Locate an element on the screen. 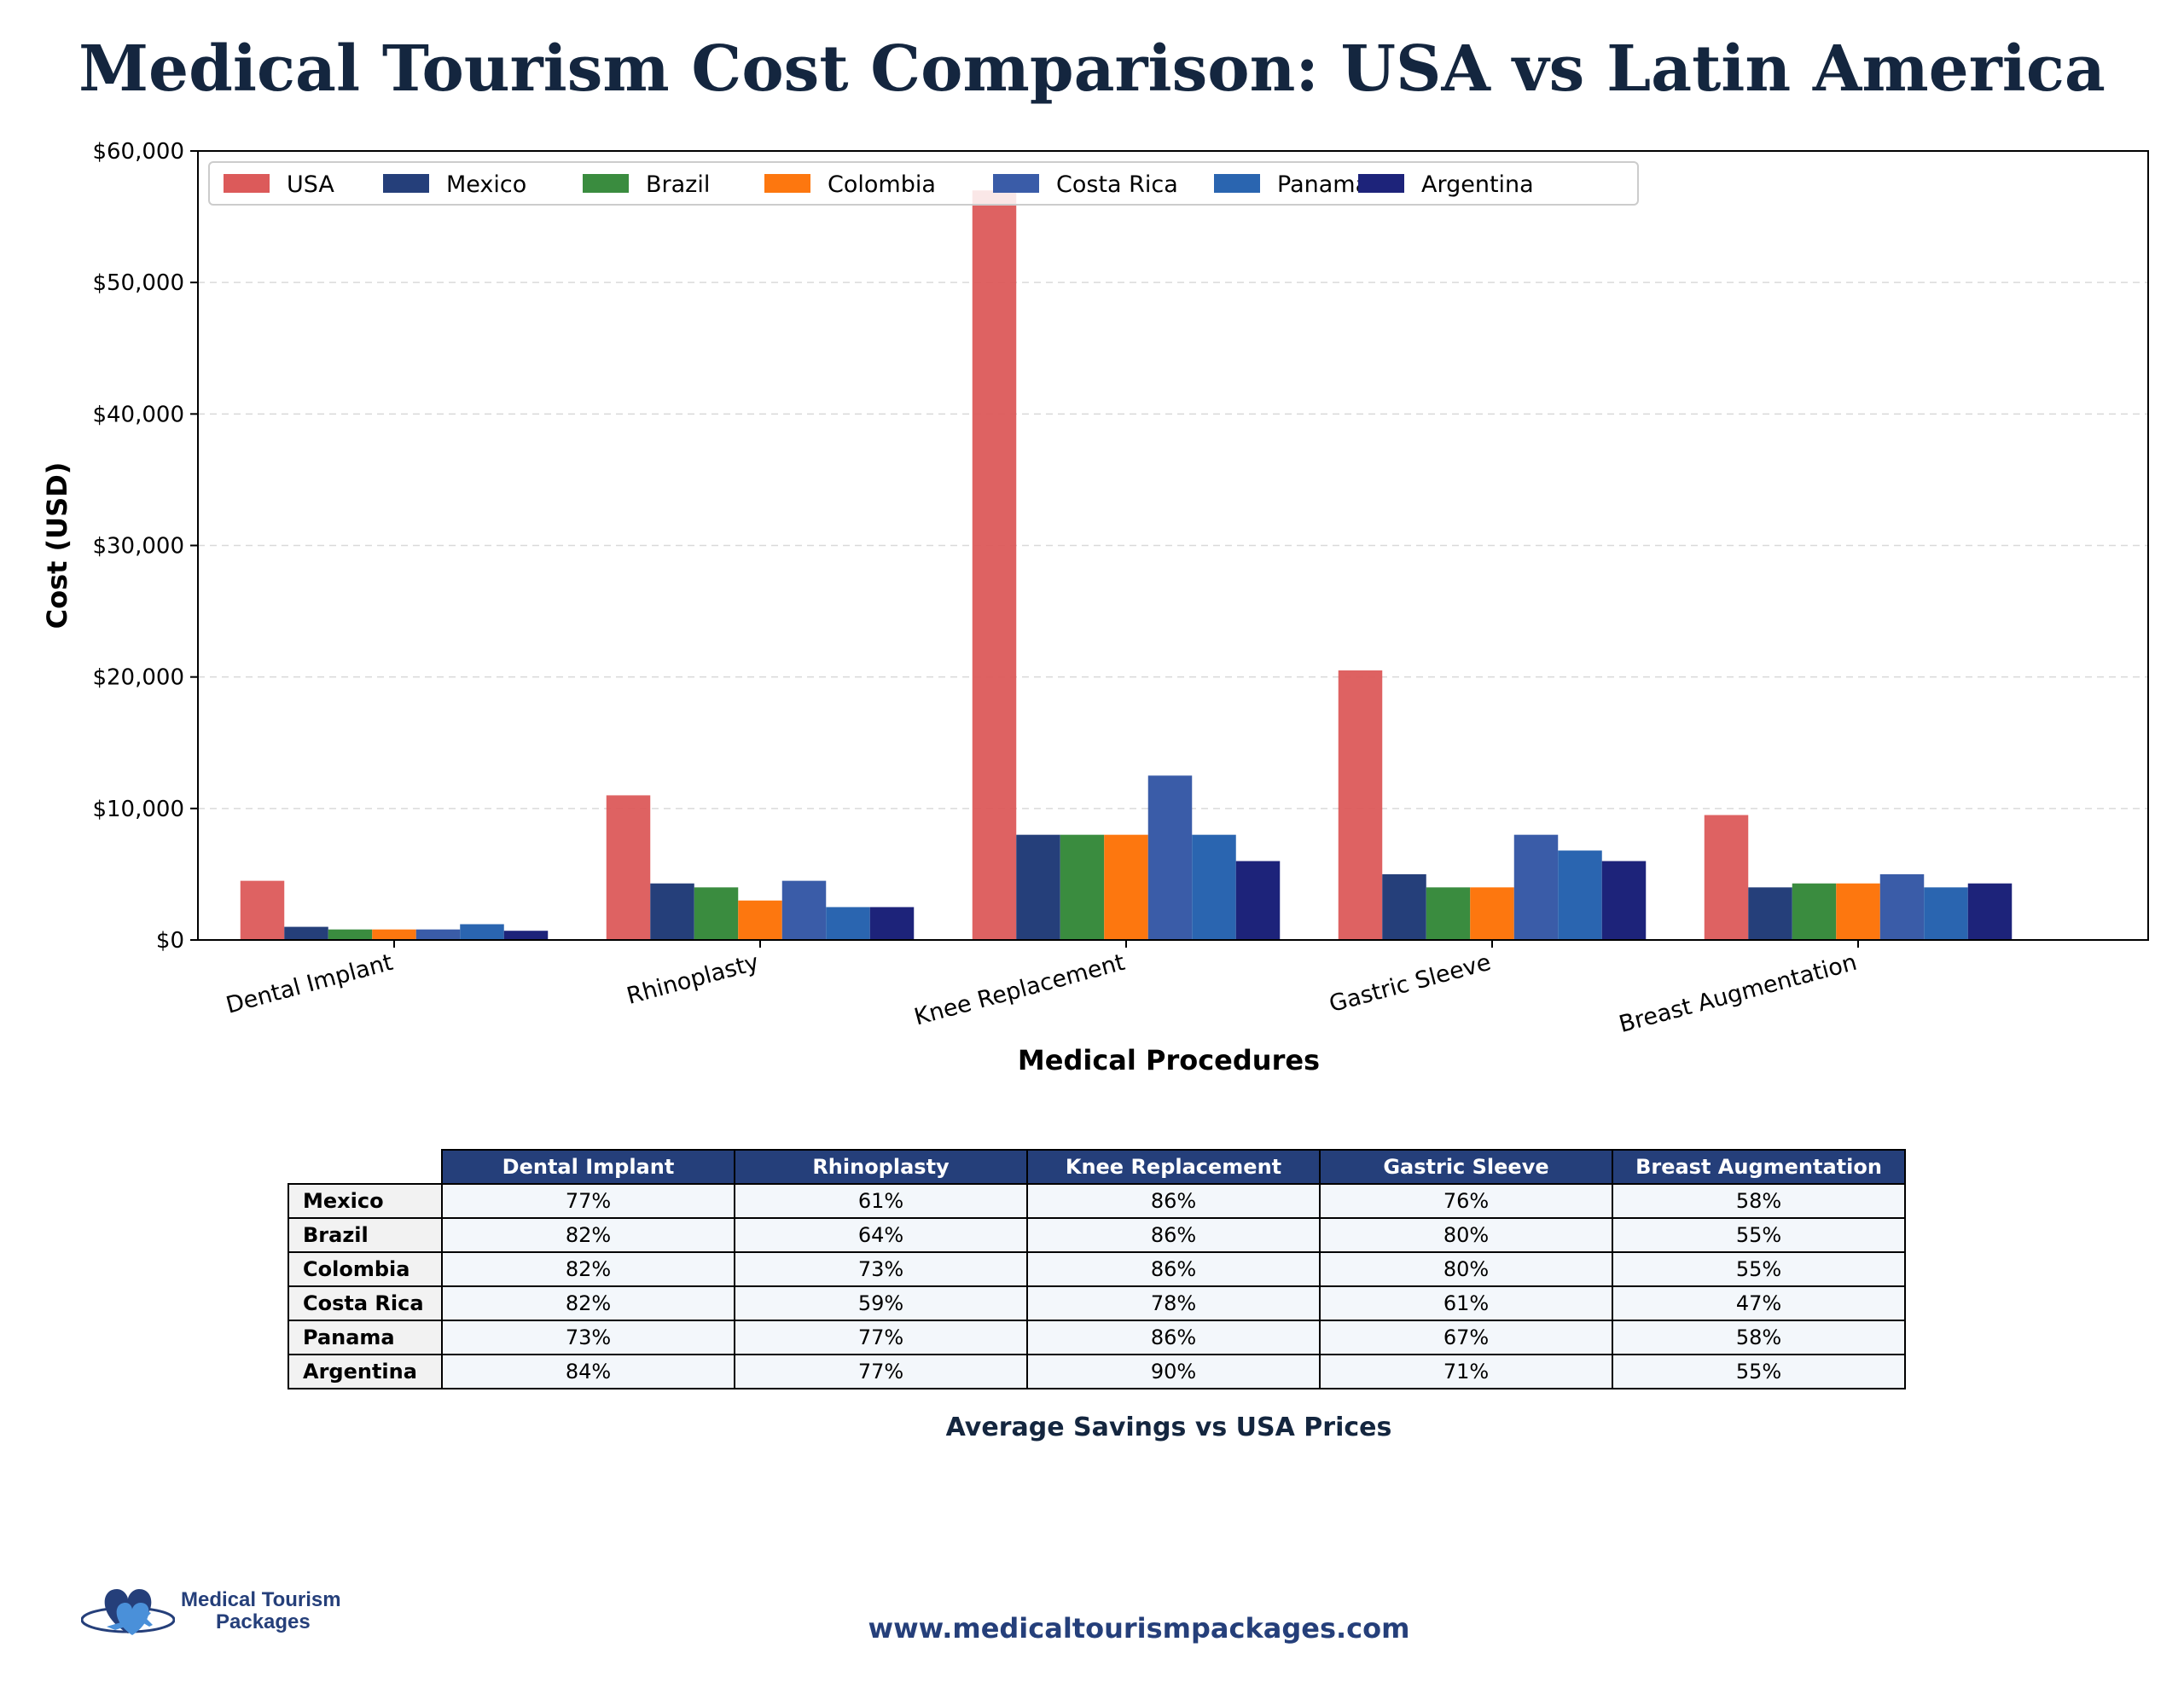 The height and width of the screenshot is (1694, 2184). y-tick-label: $60,000 is located at coordinates (138, 152).